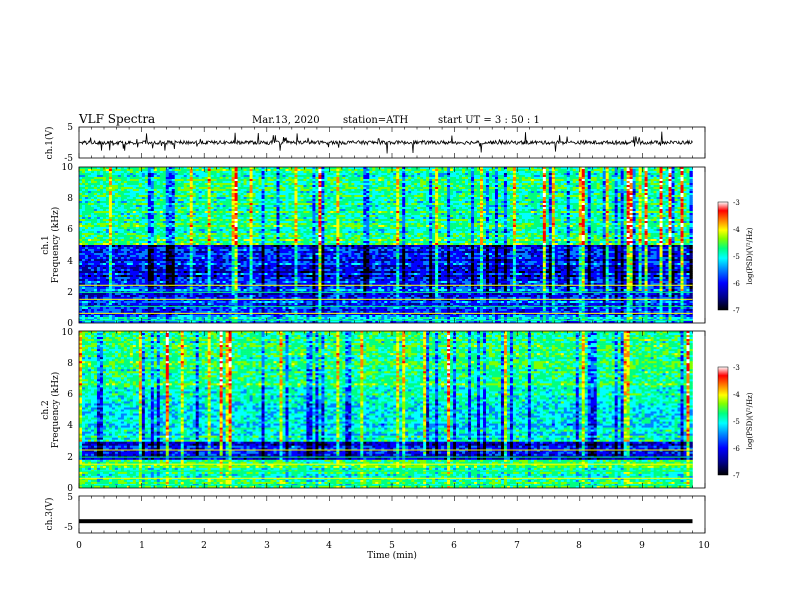 The height and width of the screenshot is (612, 792). What do you see at coordinates (70, 489) in the screenshot?
I see `ch2-freq-tick-0: 0` at bounding box center [70, 489].